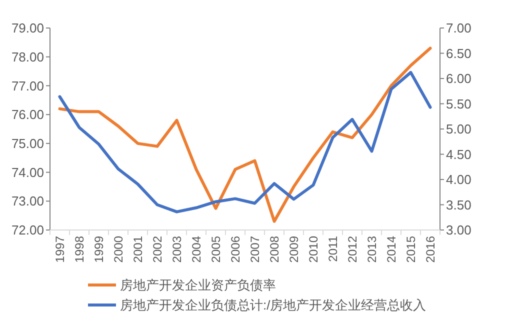 The image size is (526, 329). What do you see at coordinates (459, 78) in the screenshot?
I see `y2-tick-label: 6.00` at bounding box center [459, 78].